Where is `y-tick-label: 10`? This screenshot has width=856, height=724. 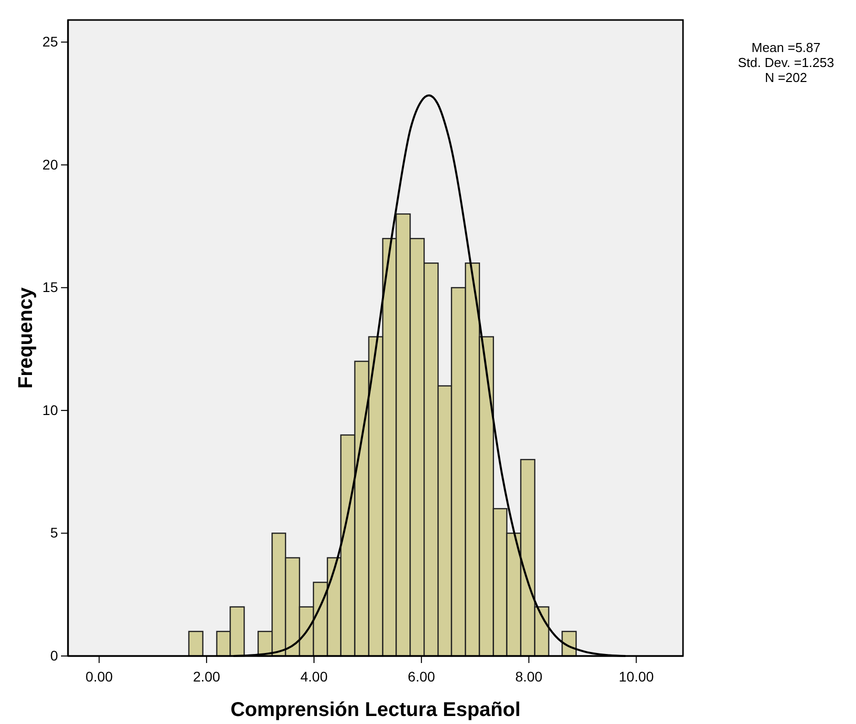 y-tick-label: 10 is located at coordinates (50, 410).